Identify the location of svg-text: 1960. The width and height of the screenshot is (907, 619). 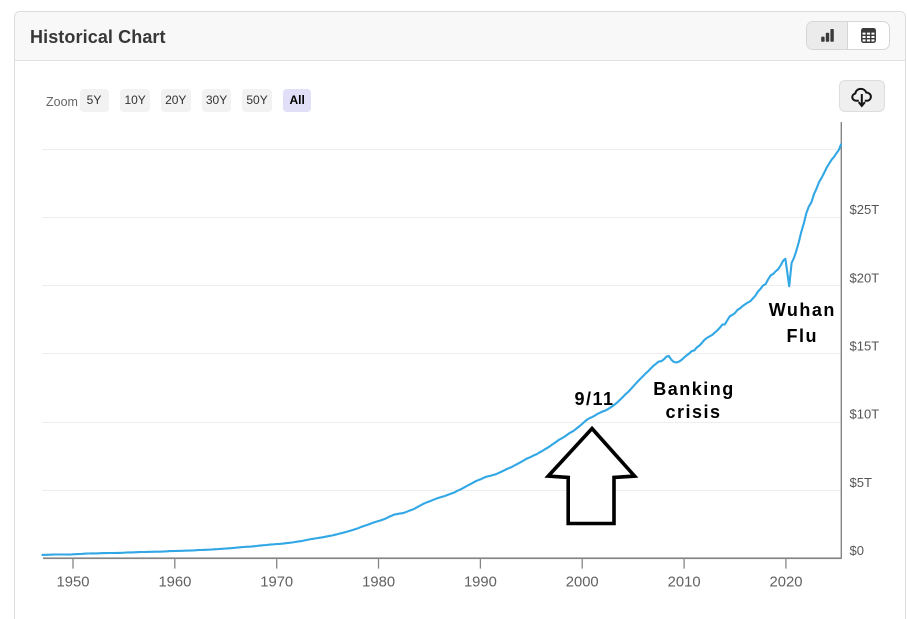
(174, 582).